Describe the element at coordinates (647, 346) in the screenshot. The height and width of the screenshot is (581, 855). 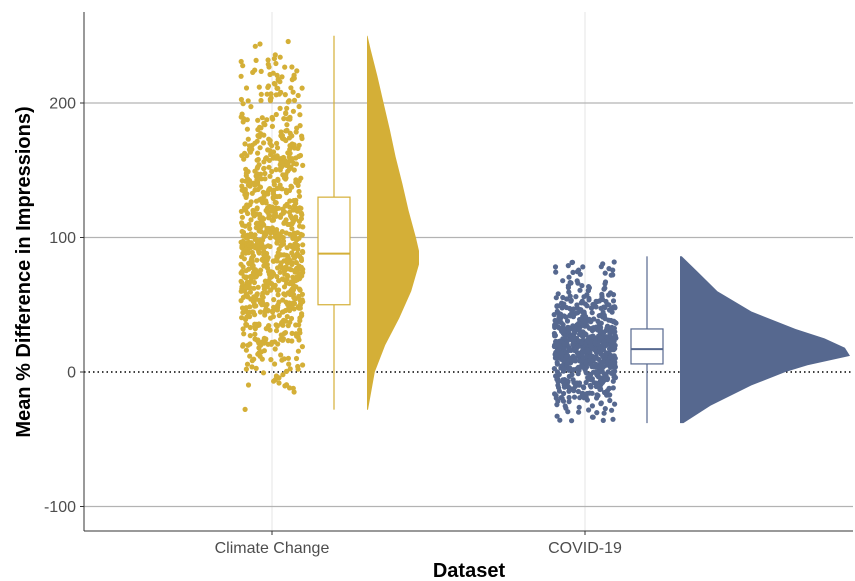
I see `box-iqr` at that location.